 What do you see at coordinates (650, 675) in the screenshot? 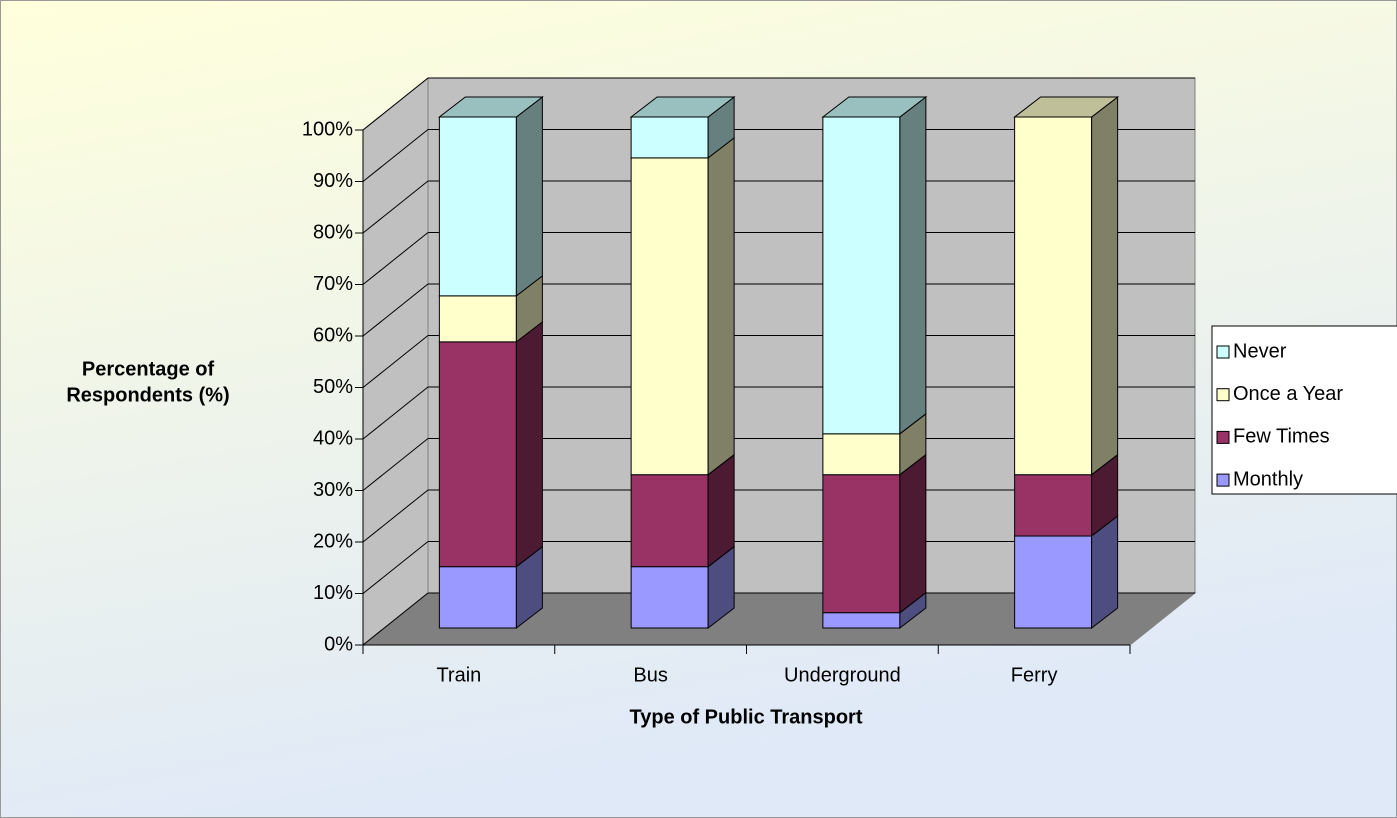
I see `x-tick-label: Bus` at bounding box center [650, 675].